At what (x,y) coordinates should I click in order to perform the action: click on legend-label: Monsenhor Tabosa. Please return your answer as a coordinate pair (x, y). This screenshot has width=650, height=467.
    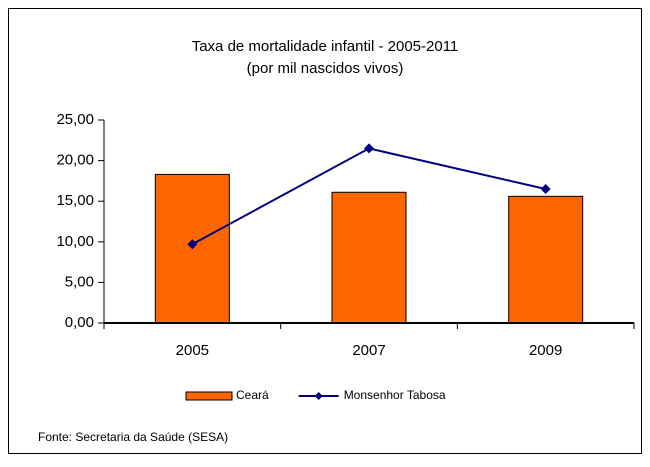
    Looking at the image, I should click on (395, 395).